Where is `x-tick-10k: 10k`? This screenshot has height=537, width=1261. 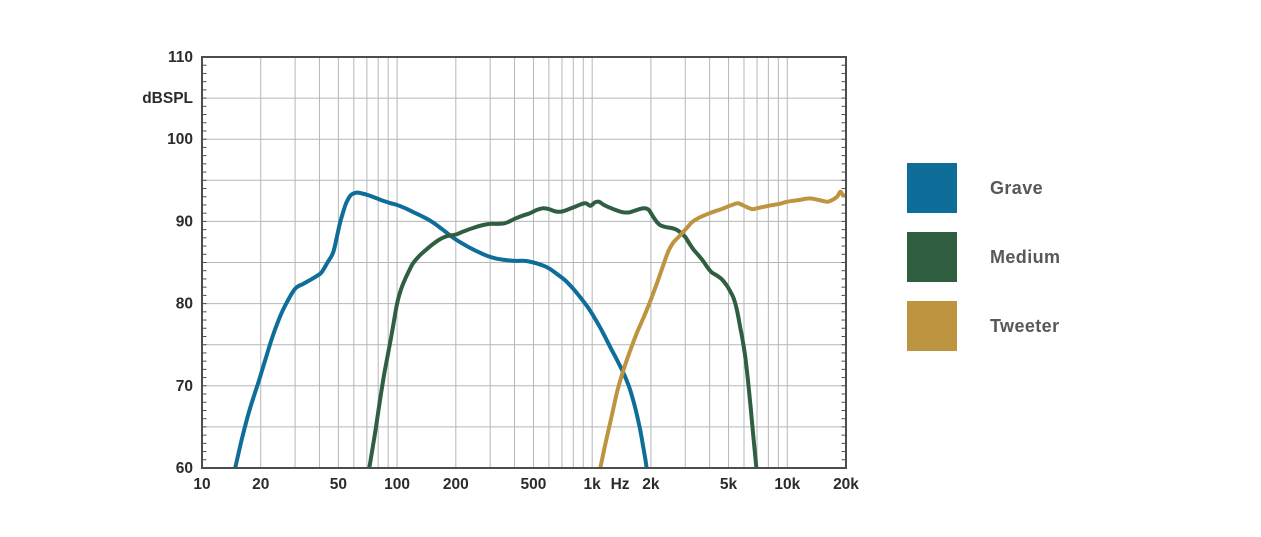 x-tick-10k: 10k is located at coordinates (787, 484).